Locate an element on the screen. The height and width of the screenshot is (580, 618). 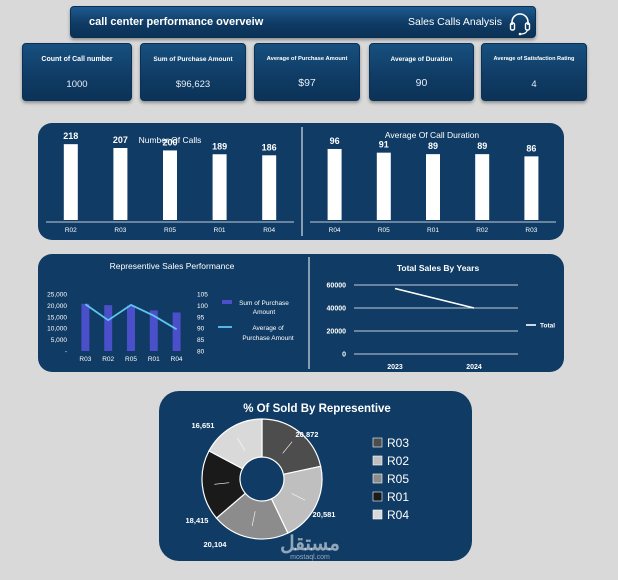
legend-label-r03: R03 is located at coordinates (398, 443).